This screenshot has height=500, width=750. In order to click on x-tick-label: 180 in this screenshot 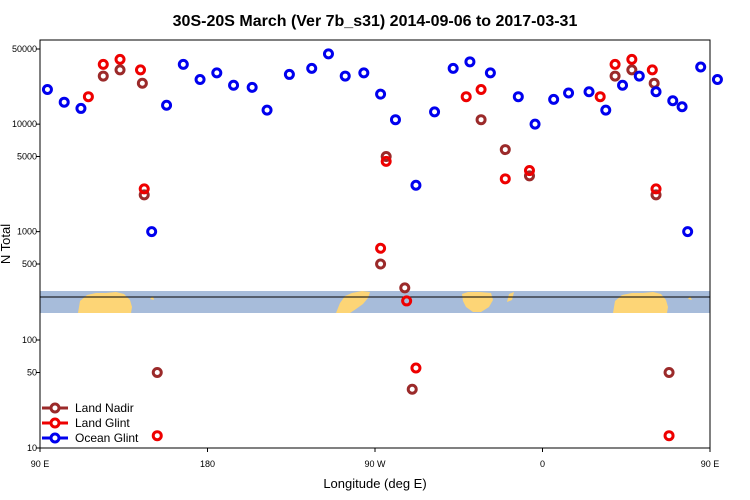, I will do `click(207, 464)`.